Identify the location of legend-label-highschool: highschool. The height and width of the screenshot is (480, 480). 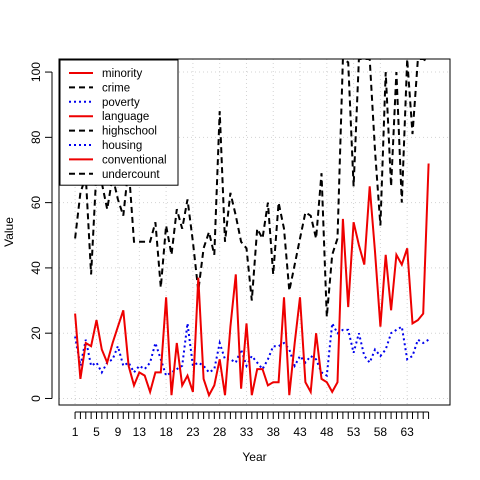
(129, 132).